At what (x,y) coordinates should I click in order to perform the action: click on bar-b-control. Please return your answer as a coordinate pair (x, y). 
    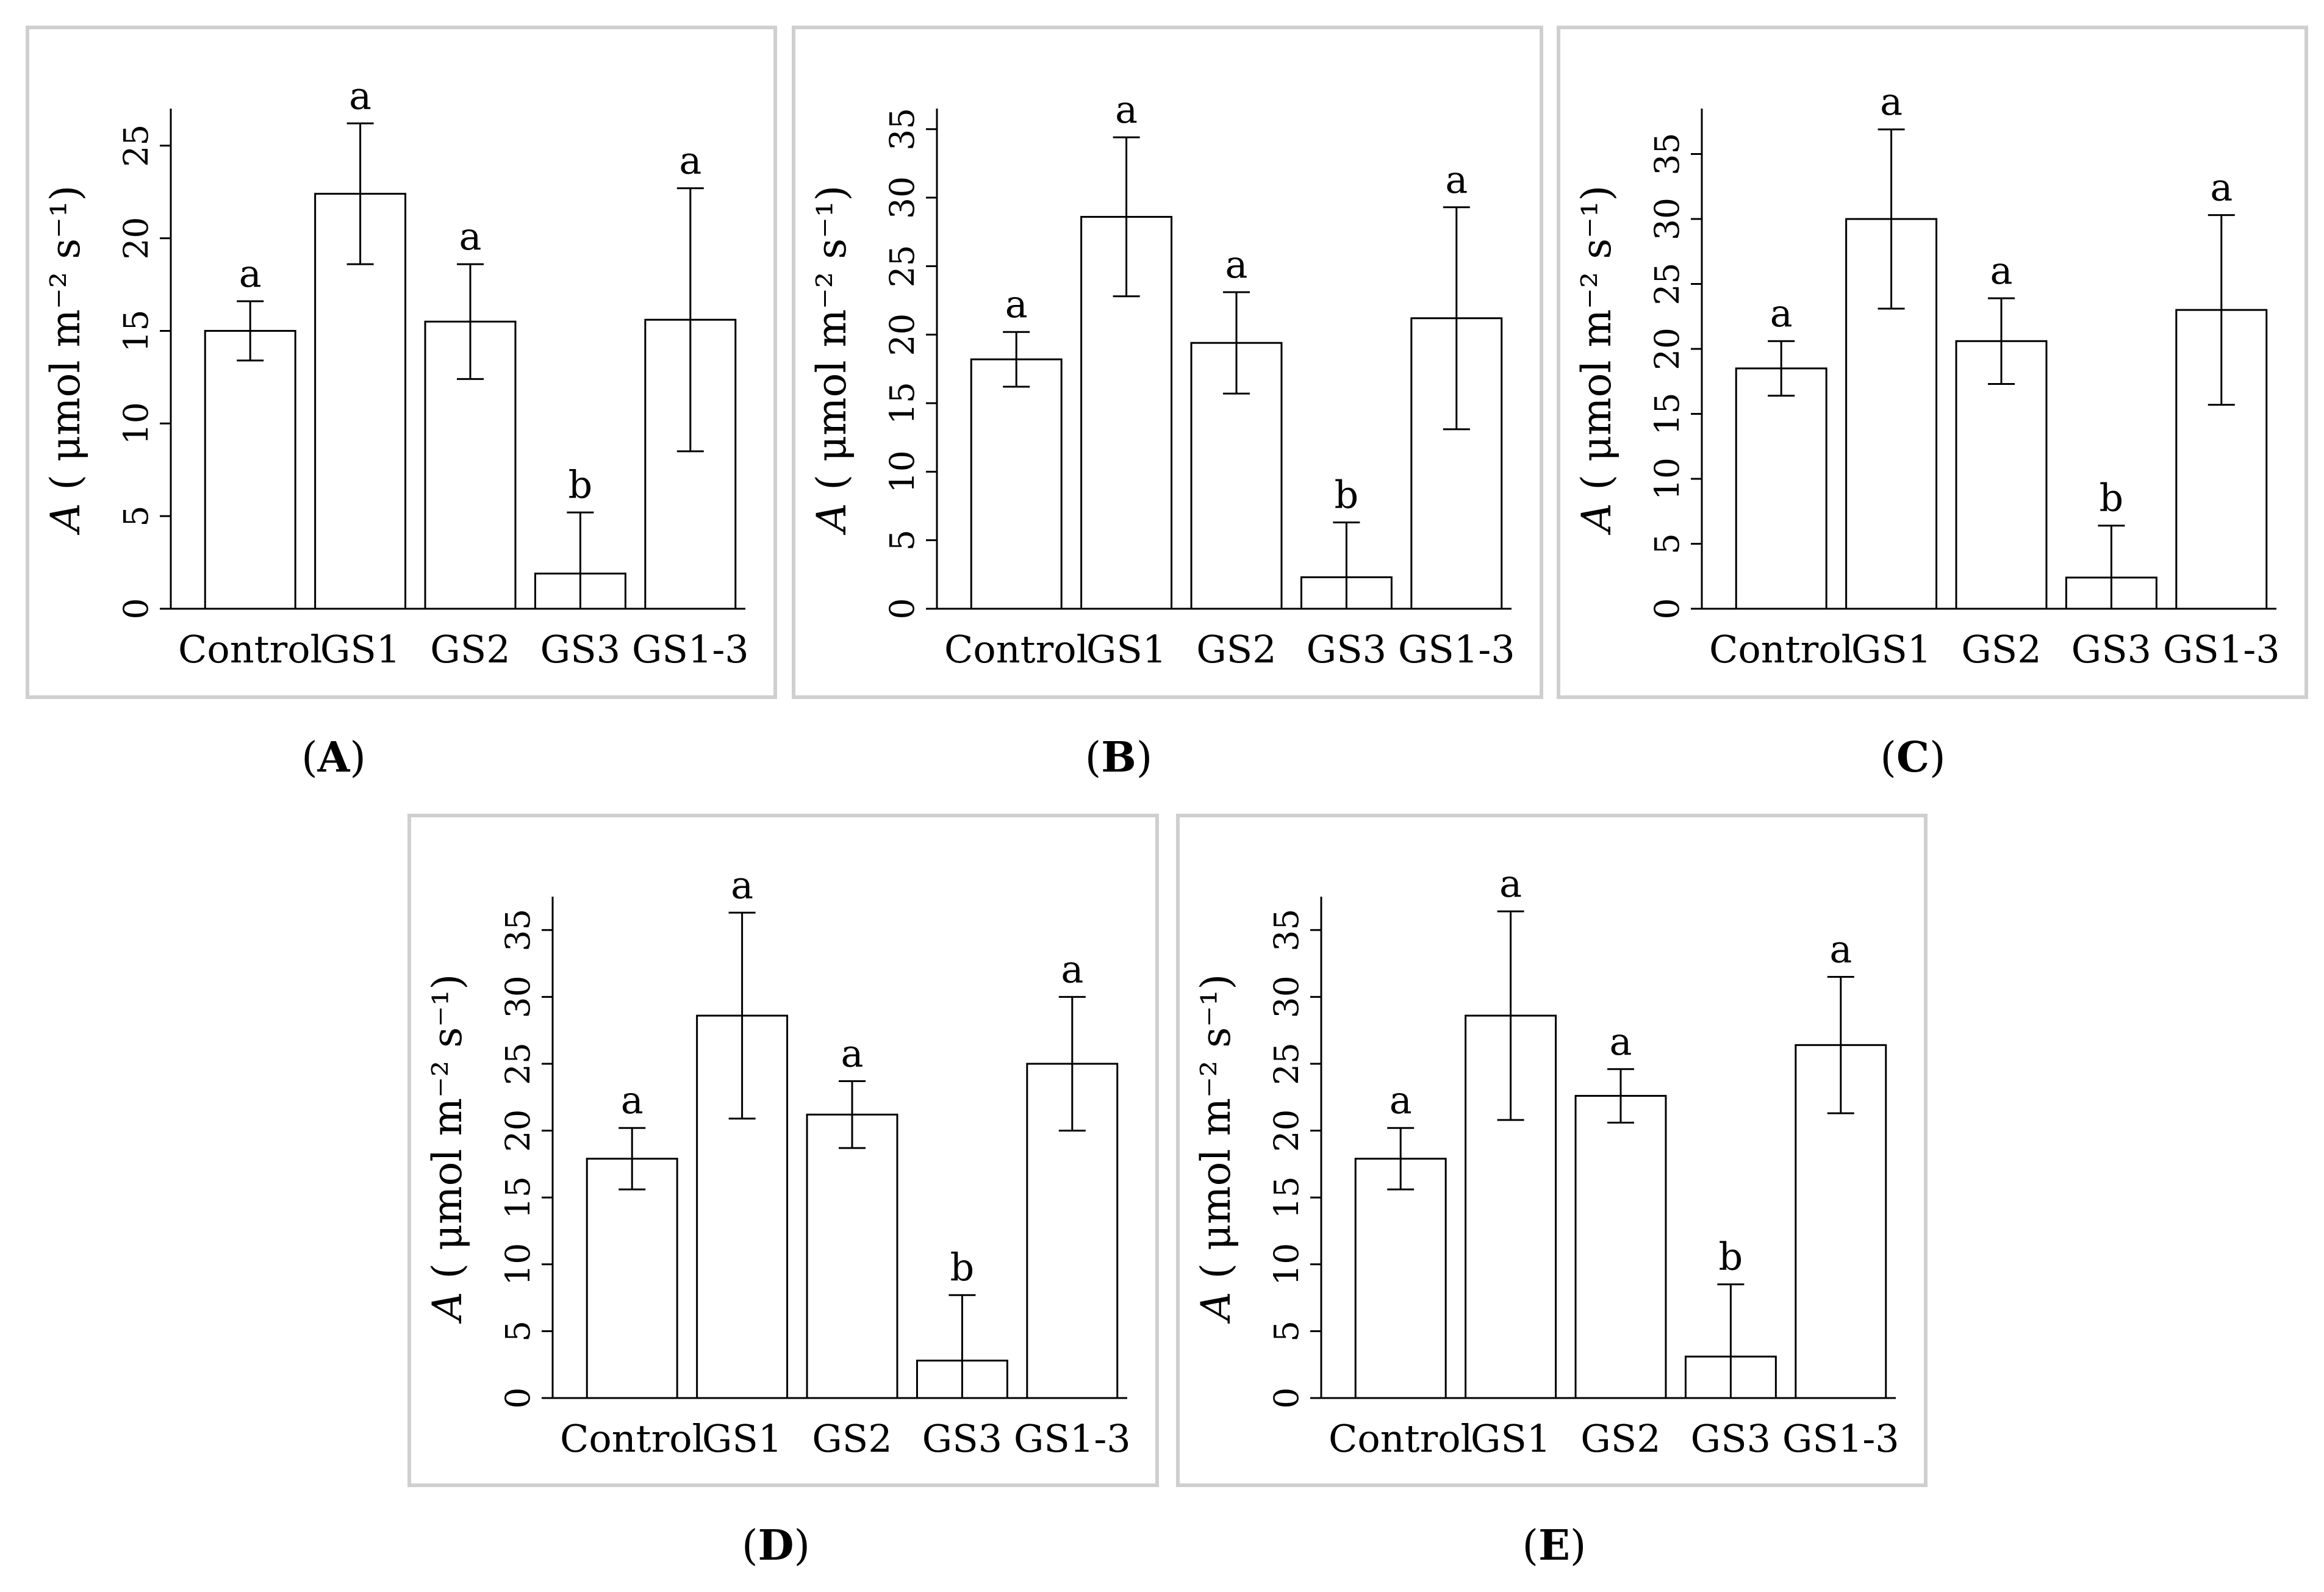
    Looking at the image, I should click on (1016, 484).